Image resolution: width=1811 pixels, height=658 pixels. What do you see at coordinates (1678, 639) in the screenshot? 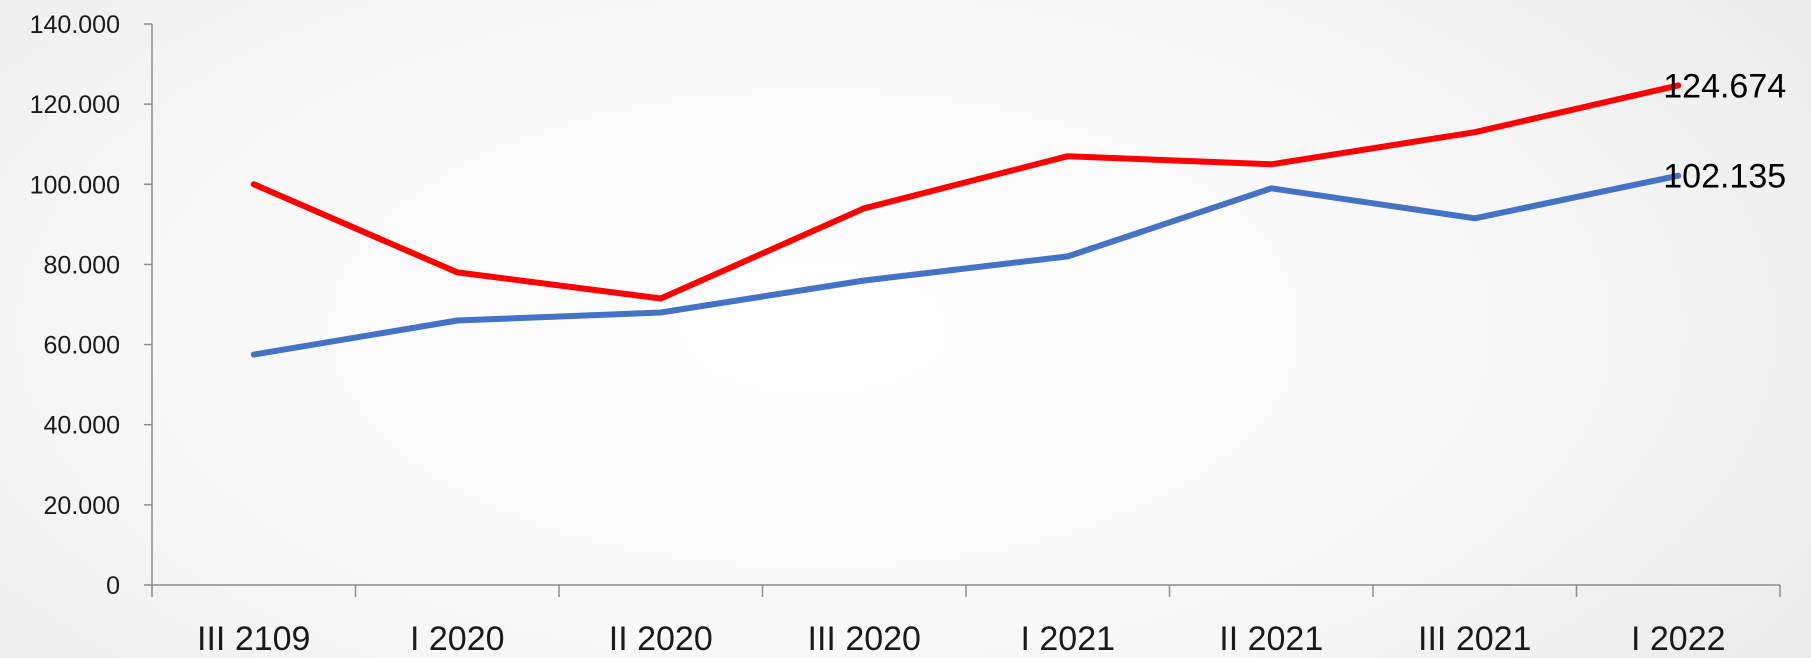
I see `x-tick-label: I 2022` at bounding box center [1678, 639].